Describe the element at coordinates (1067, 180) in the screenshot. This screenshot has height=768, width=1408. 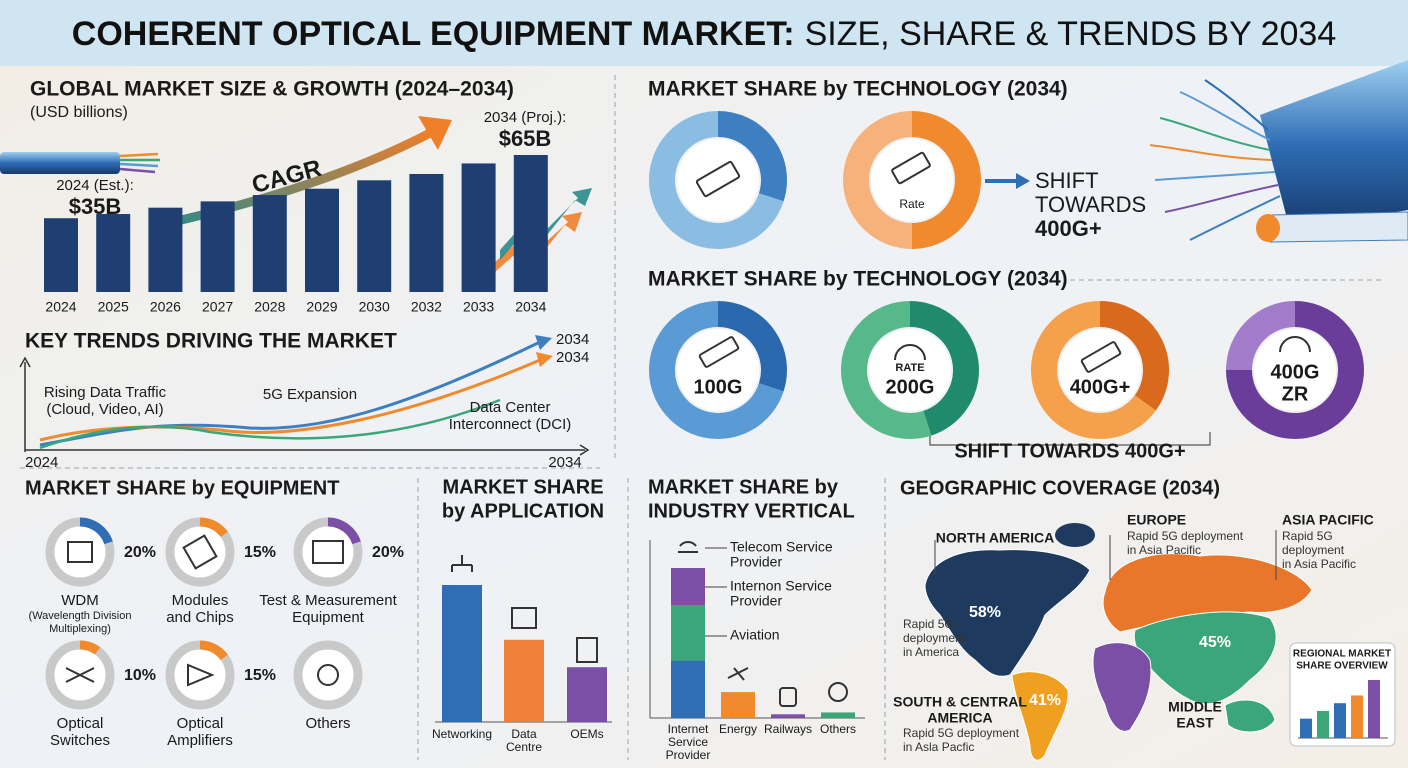
I see `shift-label: SHIFT` at that location.